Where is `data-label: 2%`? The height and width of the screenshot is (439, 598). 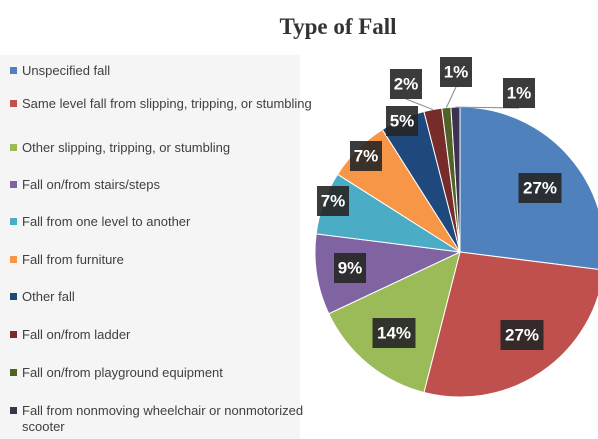
data-label: 2% is located at coordinates (406, 84).